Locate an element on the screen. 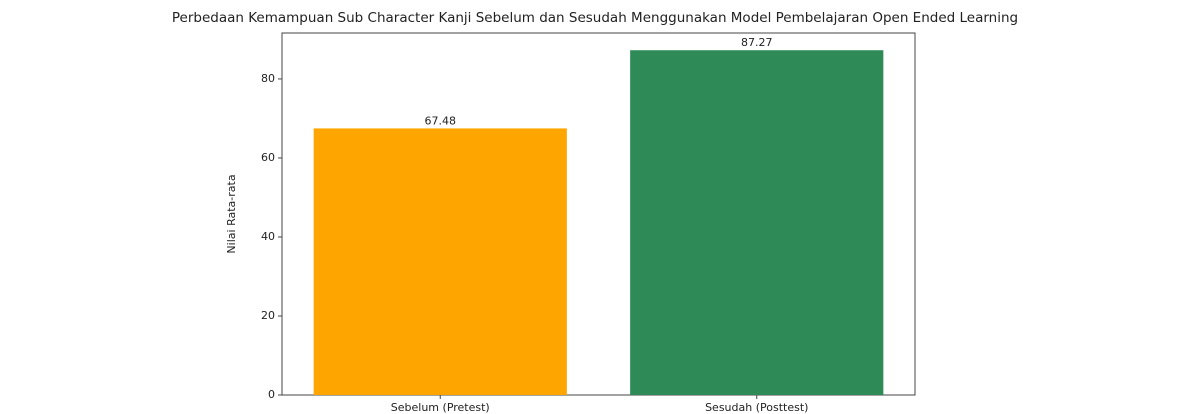  y-tick-label: 60 is located at coordinates (268, 157).